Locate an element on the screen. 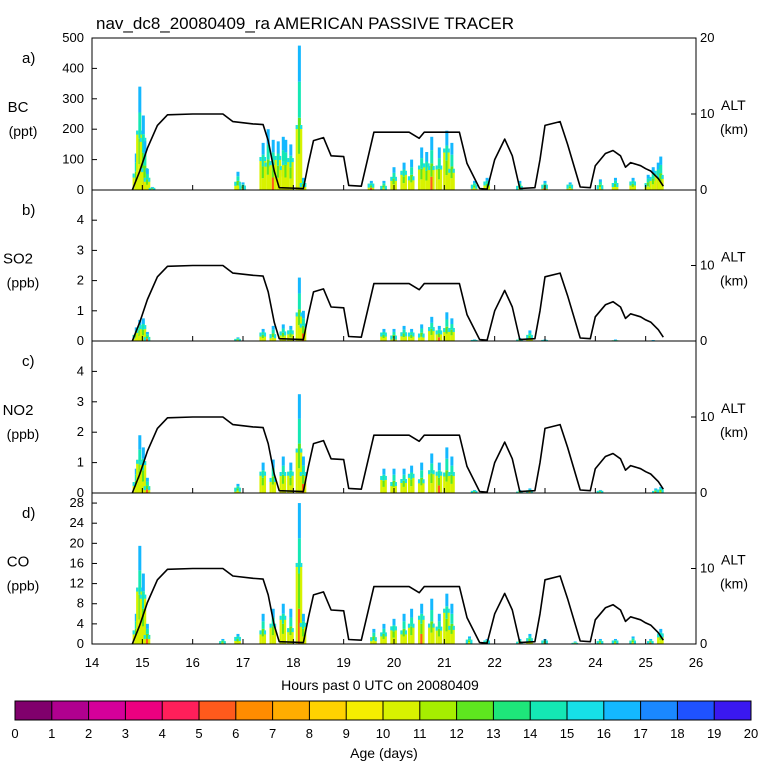 The height and width of the screenshot is (768, 768). unit-label: (ppb) is located at coordinates (23, 283).